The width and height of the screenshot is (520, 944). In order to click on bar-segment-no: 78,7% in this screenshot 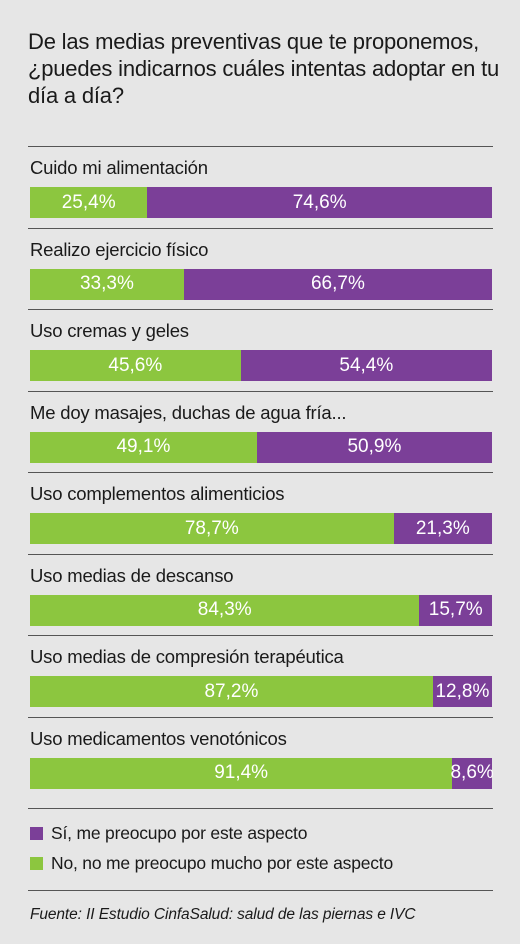, I will do `click(212, 528)`.